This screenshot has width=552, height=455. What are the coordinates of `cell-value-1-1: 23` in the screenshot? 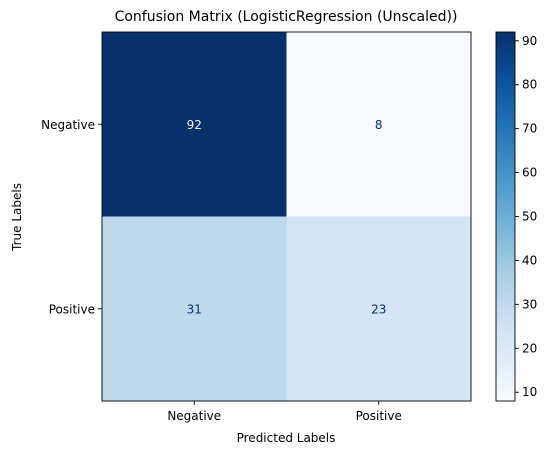 It's located at (378, 309).